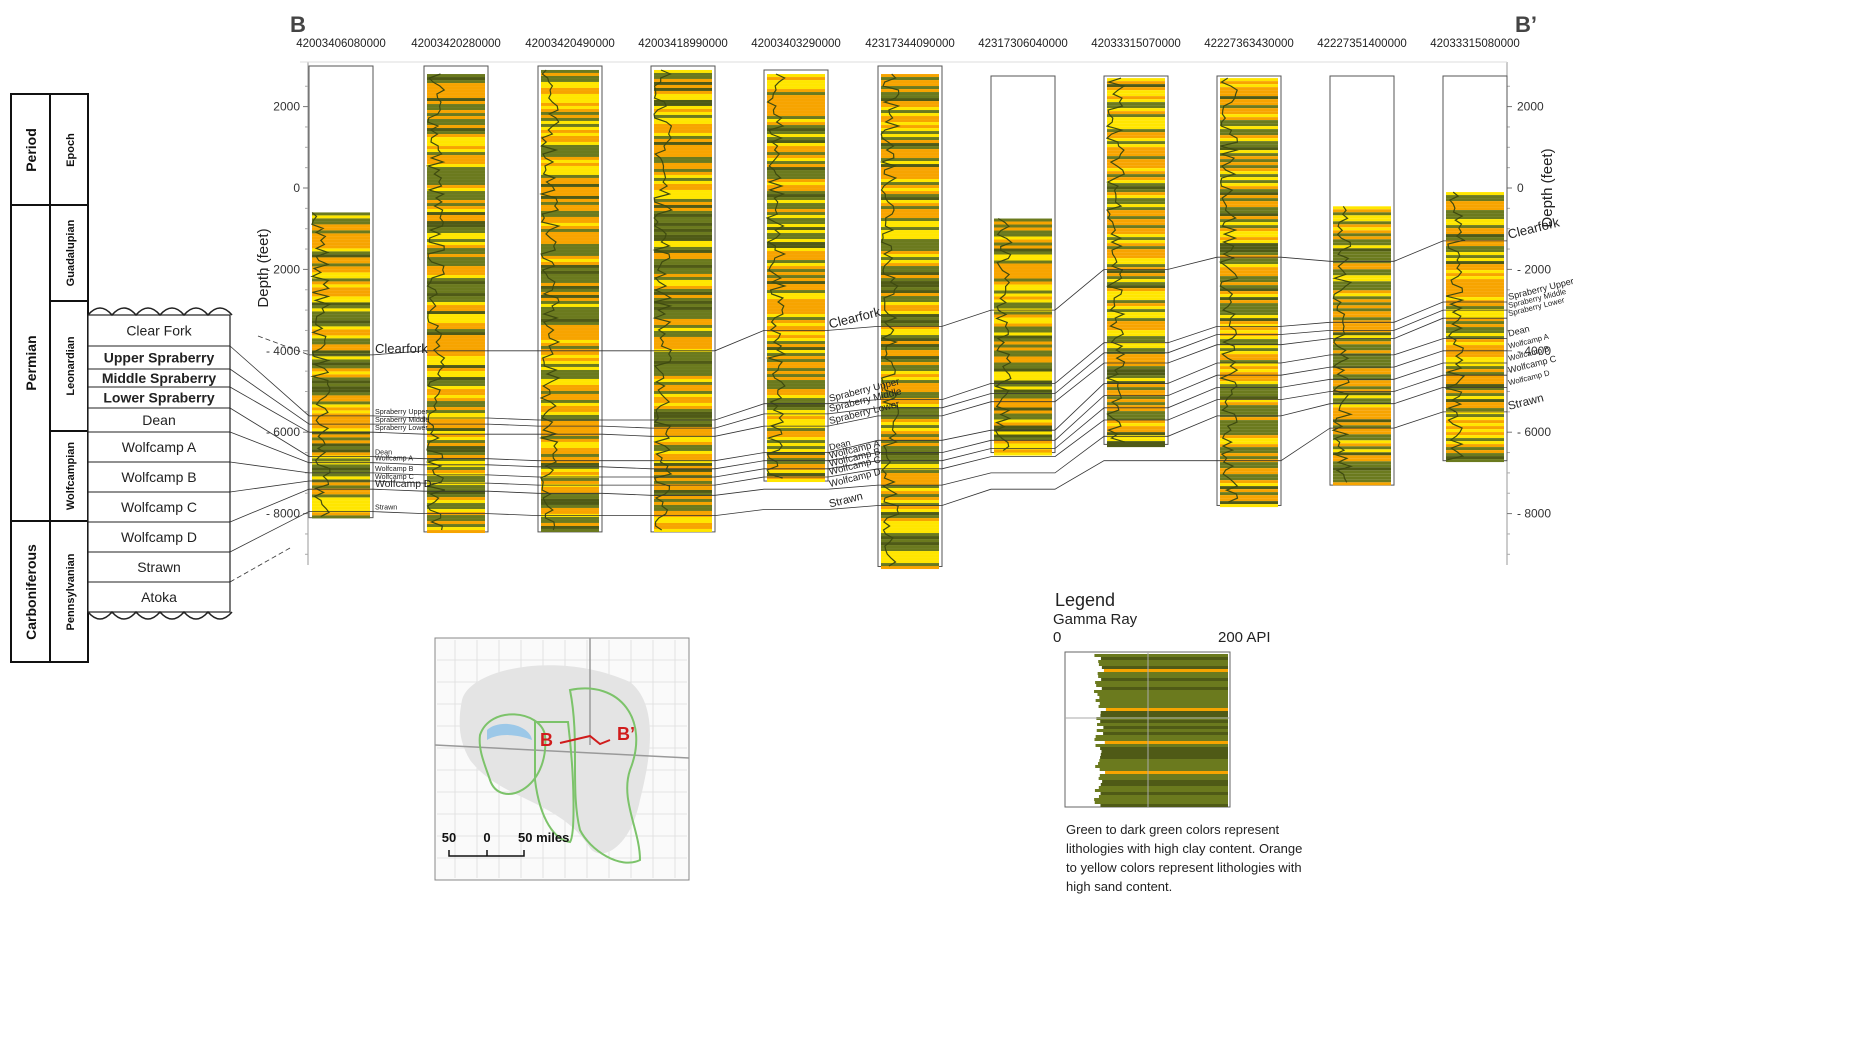  What do you see at coordinates (159, 597) in the screenshot?
I see `formation-label: Atoka` at bounding box center [159, 597].